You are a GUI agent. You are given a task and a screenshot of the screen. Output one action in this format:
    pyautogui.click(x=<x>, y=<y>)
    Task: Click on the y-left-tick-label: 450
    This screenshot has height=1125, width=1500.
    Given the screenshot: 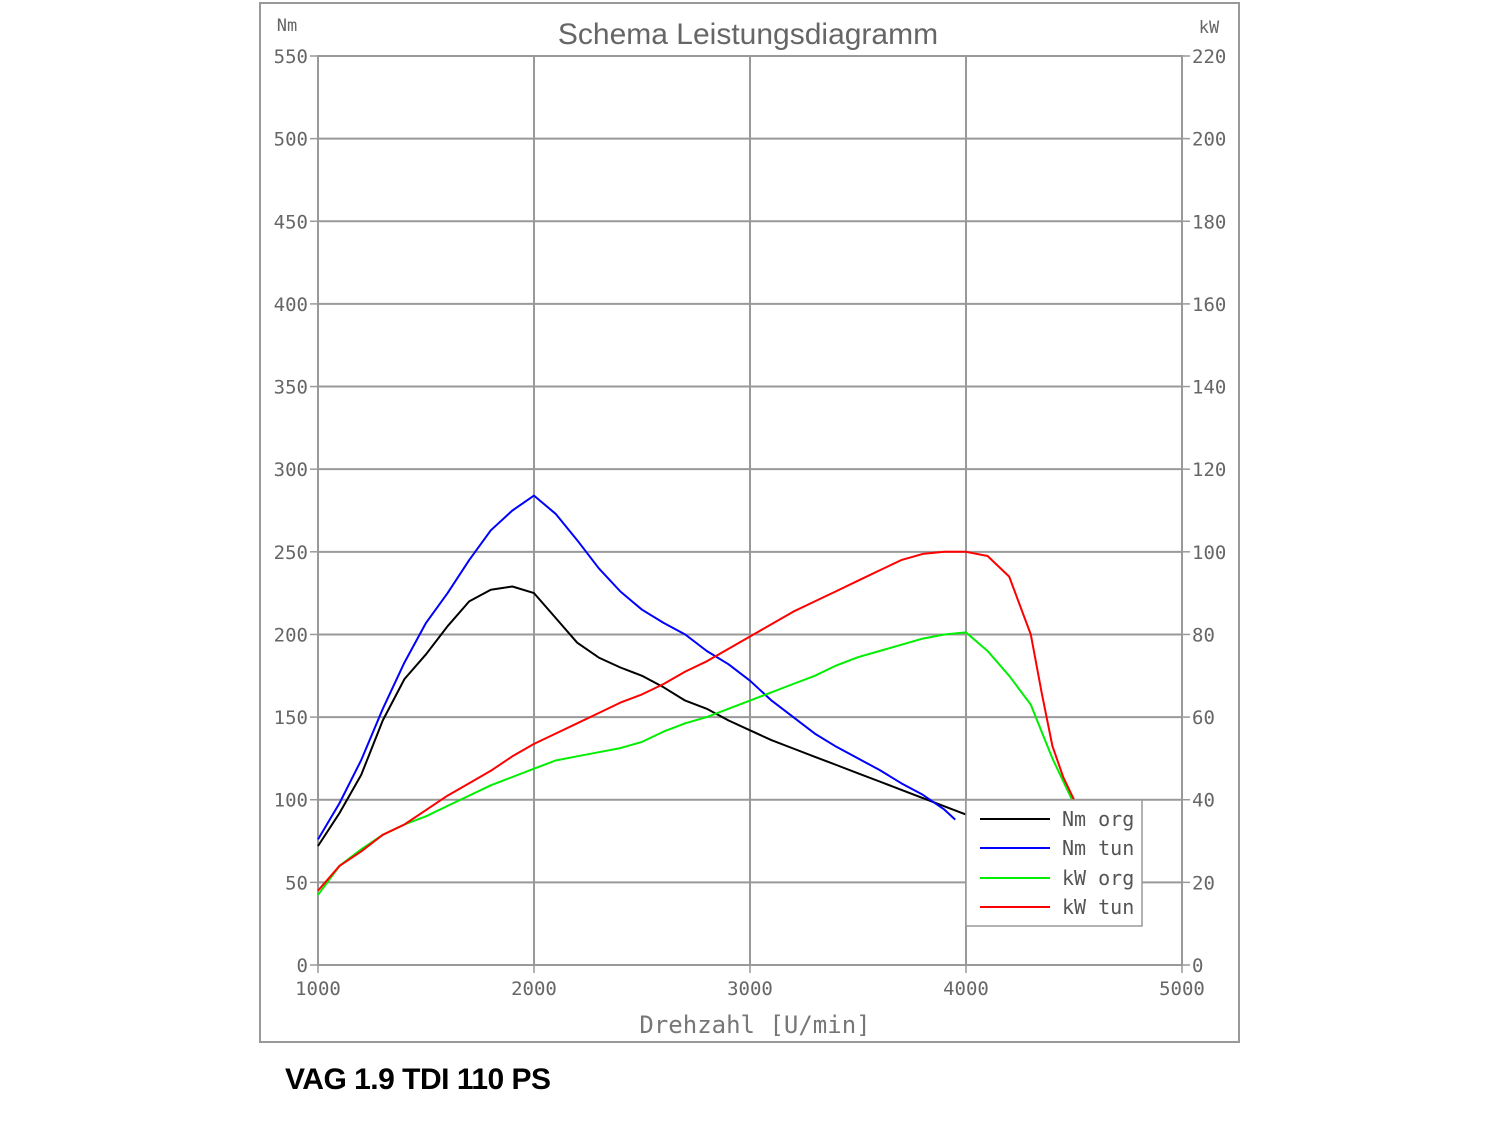 What is the action you would take?
    pyautogui.click(x=291, y=222)
    